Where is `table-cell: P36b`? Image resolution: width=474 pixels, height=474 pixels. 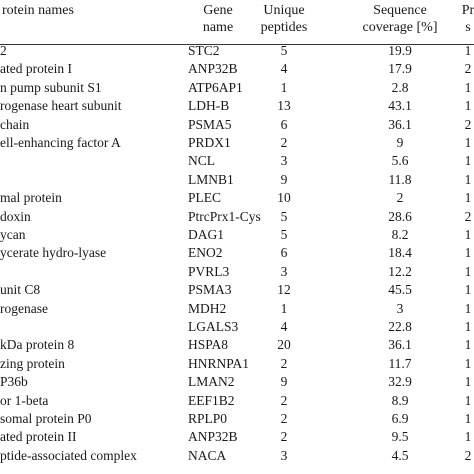 table-cell: P36b is located at coordinates (14, 382).